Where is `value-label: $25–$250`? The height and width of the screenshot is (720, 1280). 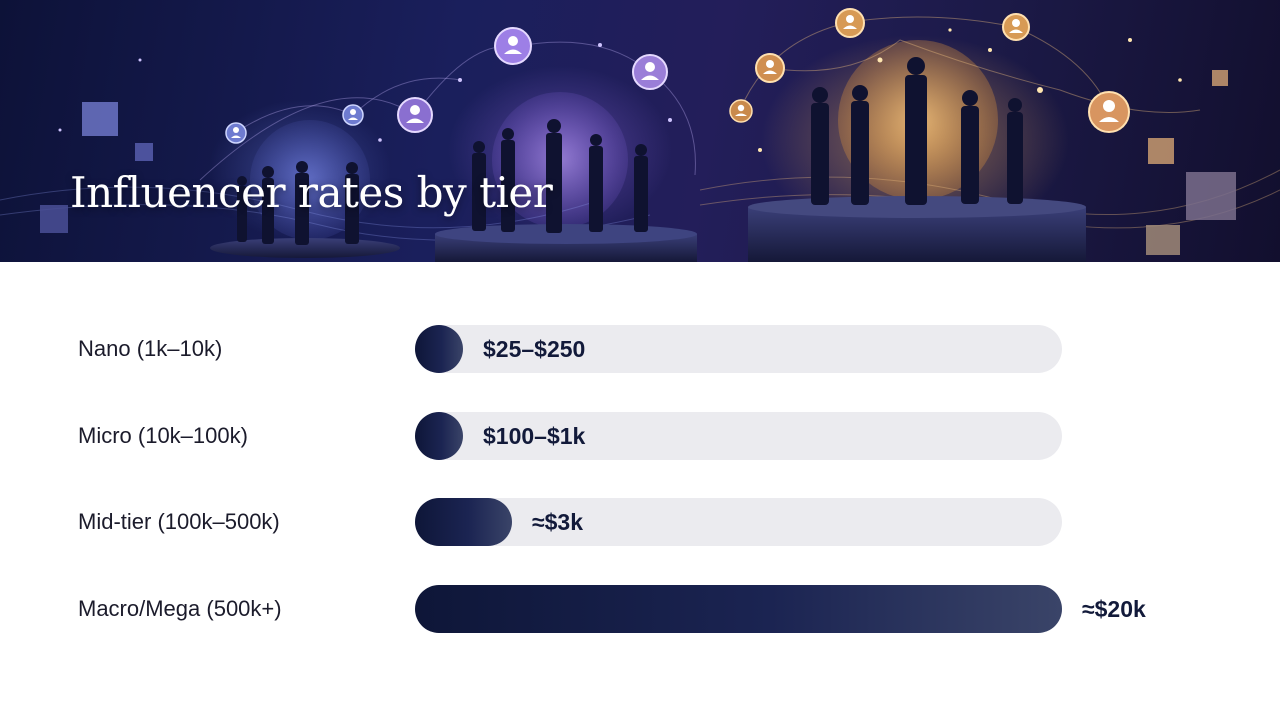 value-label: $25–$250 is located at coordinates (534, 349).